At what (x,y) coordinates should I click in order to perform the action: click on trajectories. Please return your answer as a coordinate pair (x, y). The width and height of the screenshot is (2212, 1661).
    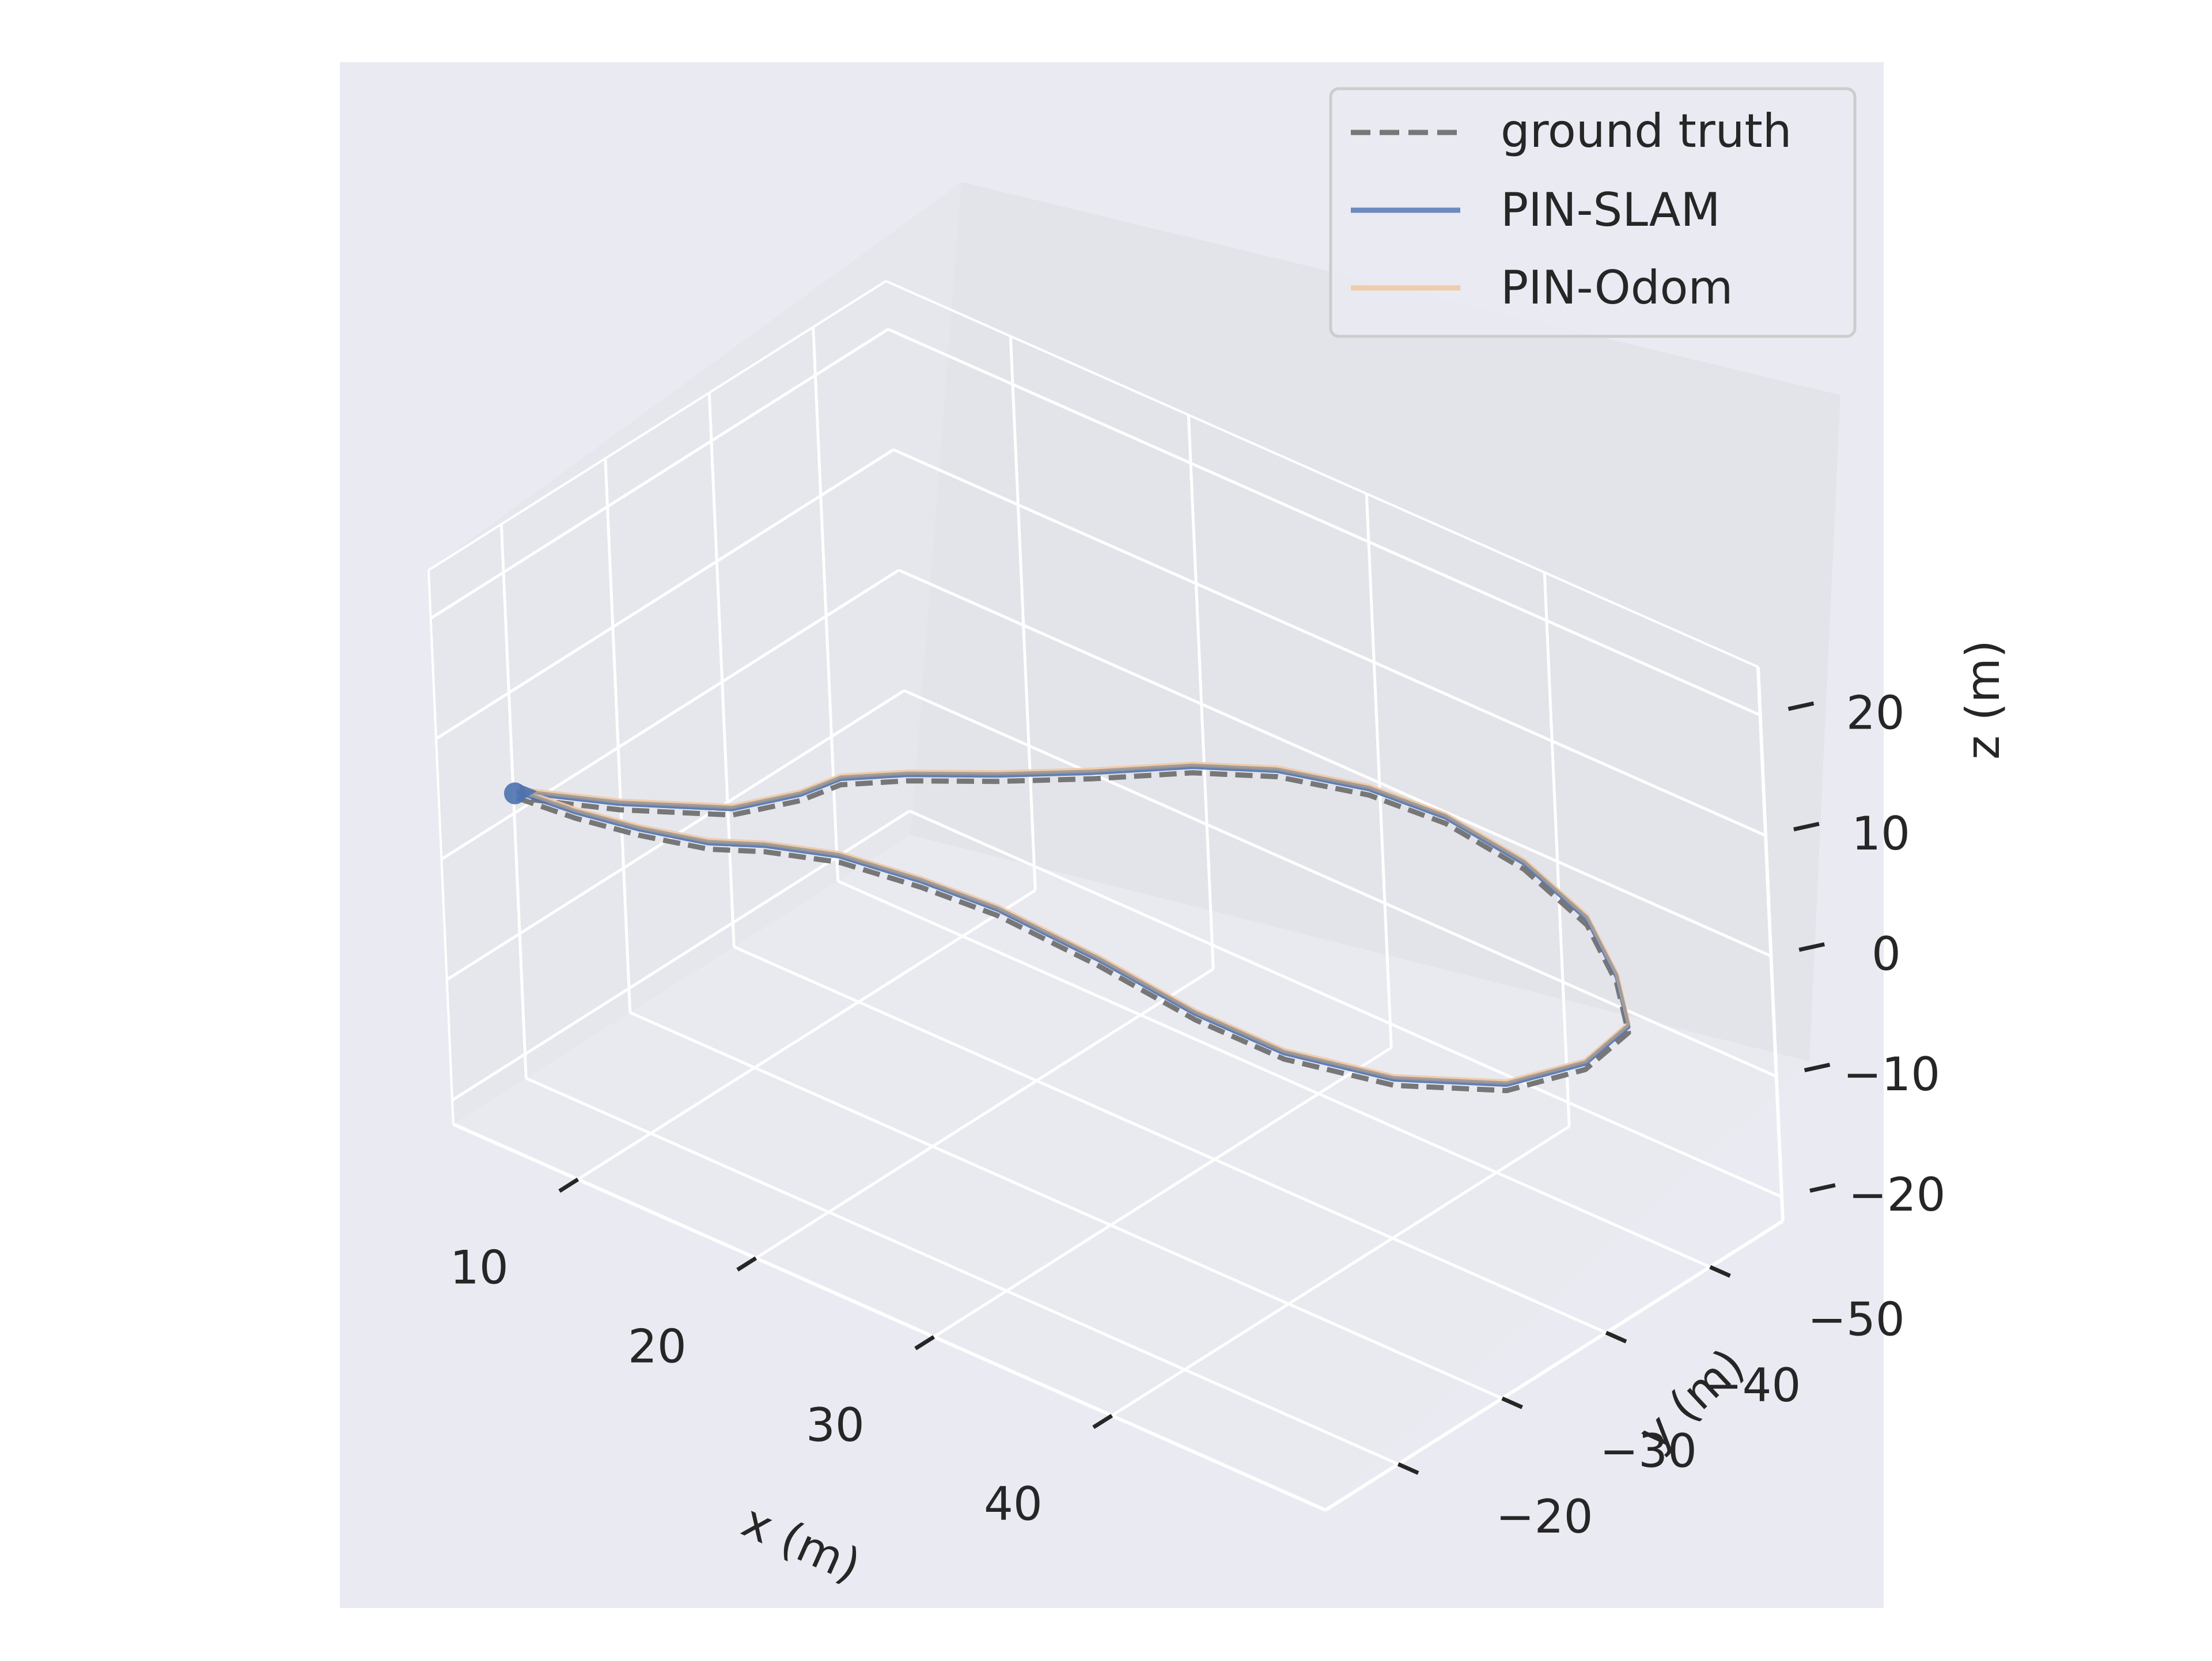
    Looking at the image, I should click on (1067, 927).